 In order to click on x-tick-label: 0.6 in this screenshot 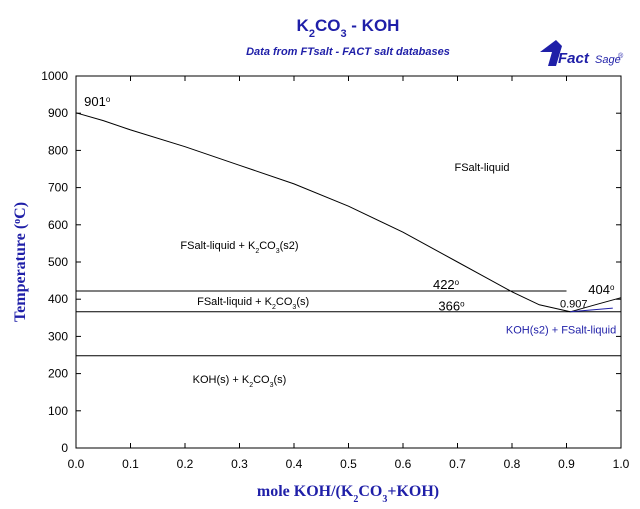, I will do `click(403, 464)`.